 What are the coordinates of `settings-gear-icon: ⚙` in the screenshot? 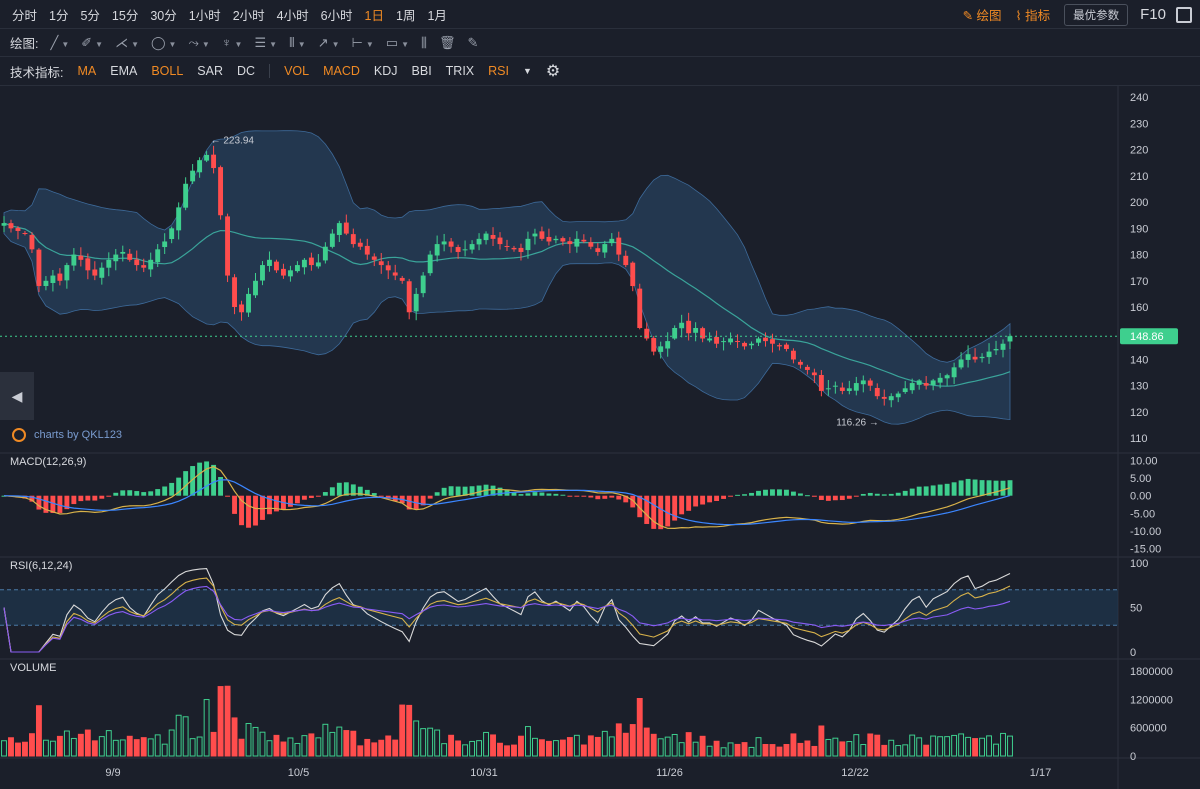 It's located at (553, 71).